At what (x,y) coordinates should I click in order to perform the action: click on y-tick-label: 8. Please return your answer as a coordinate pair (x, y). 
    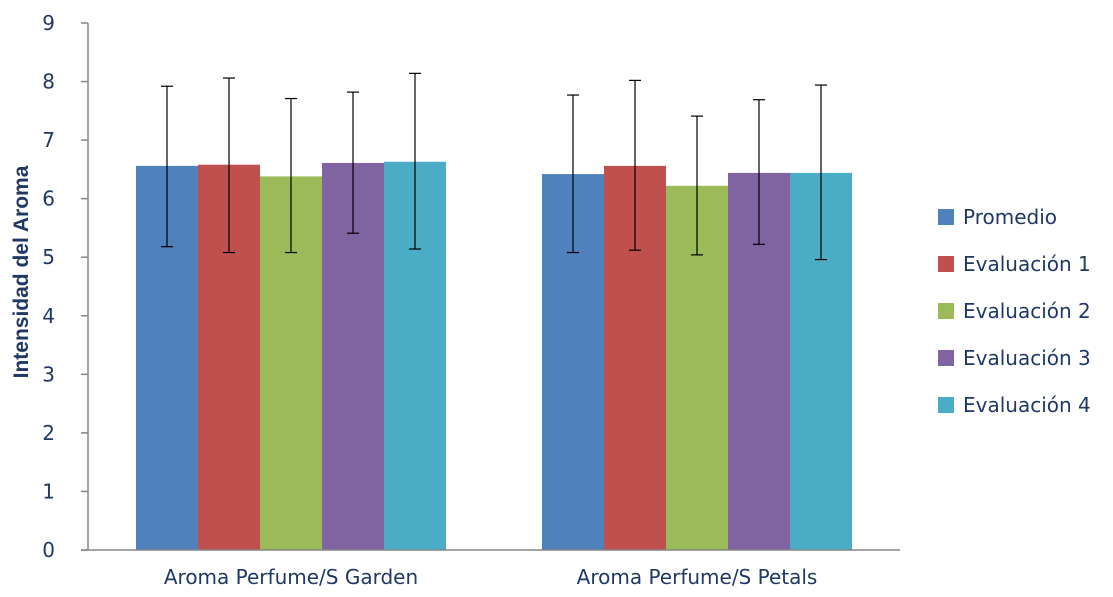
    Looking at the image, I should click on (48, 82).